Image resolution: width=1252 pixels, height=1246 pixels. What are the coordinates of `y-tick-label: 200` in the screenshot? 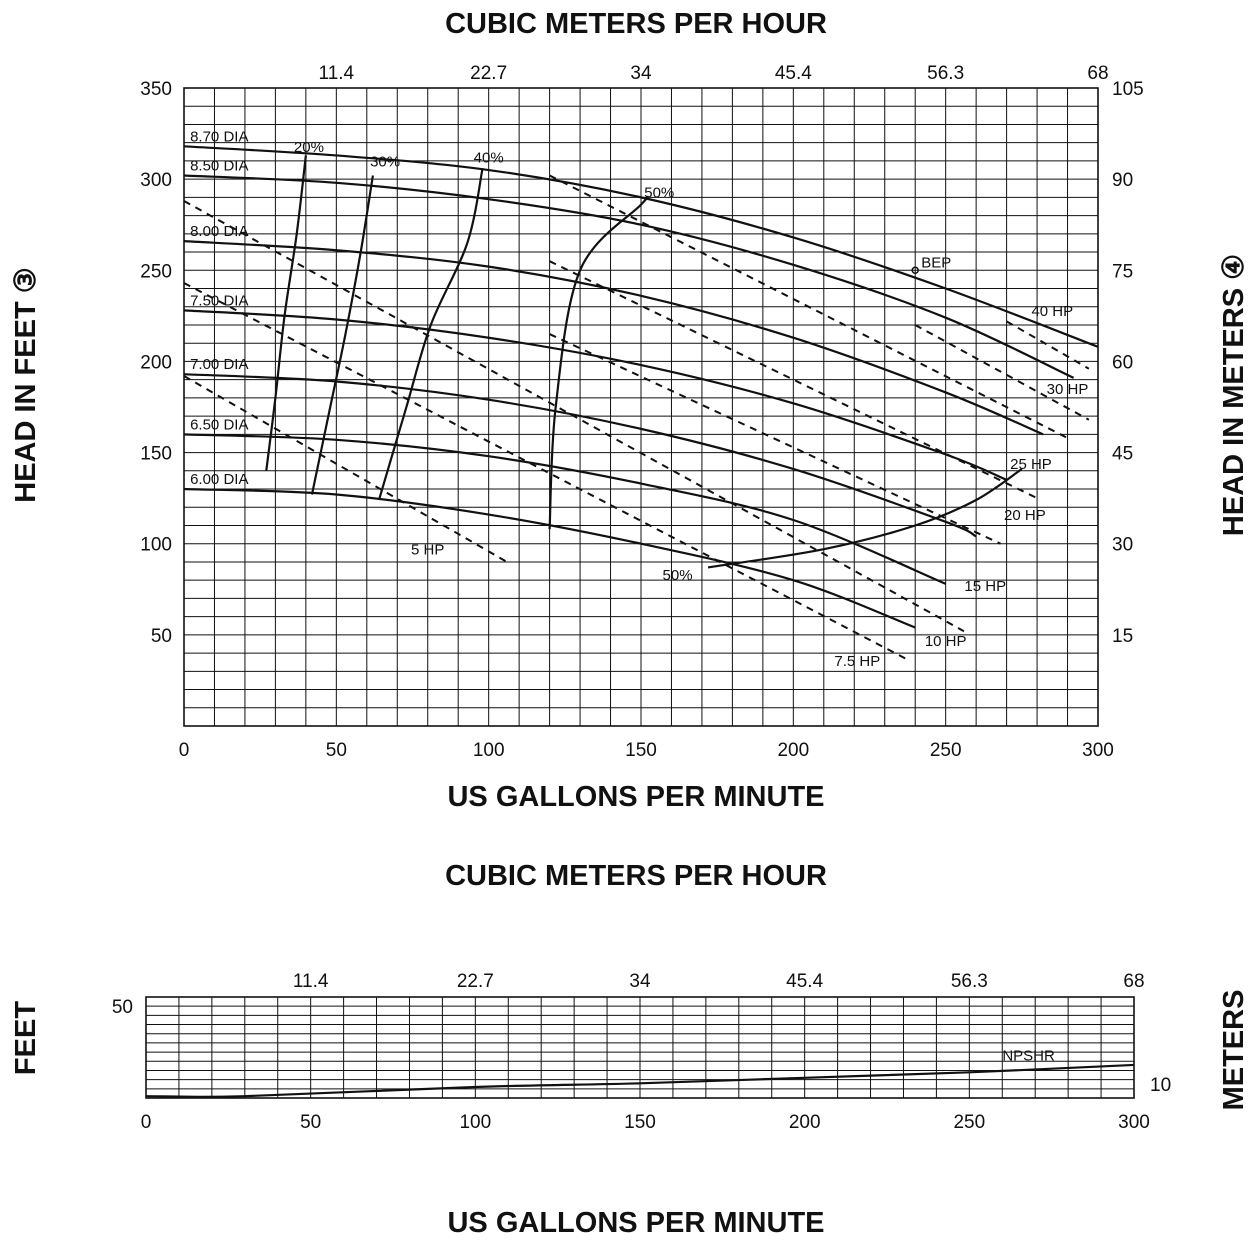 It's located at (156, 362).